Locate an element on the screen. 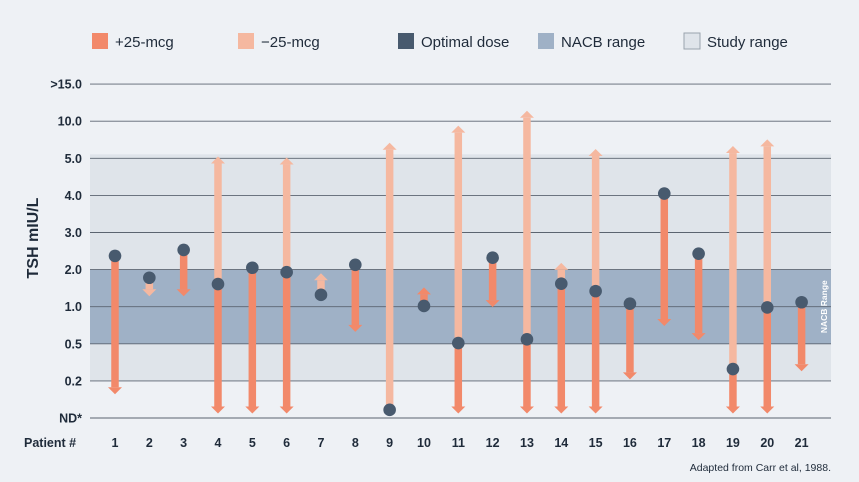 Image resolution: width=859 pixels, height=482 pixels. patient-id-label: 2 is located at coordinates (149, 443).